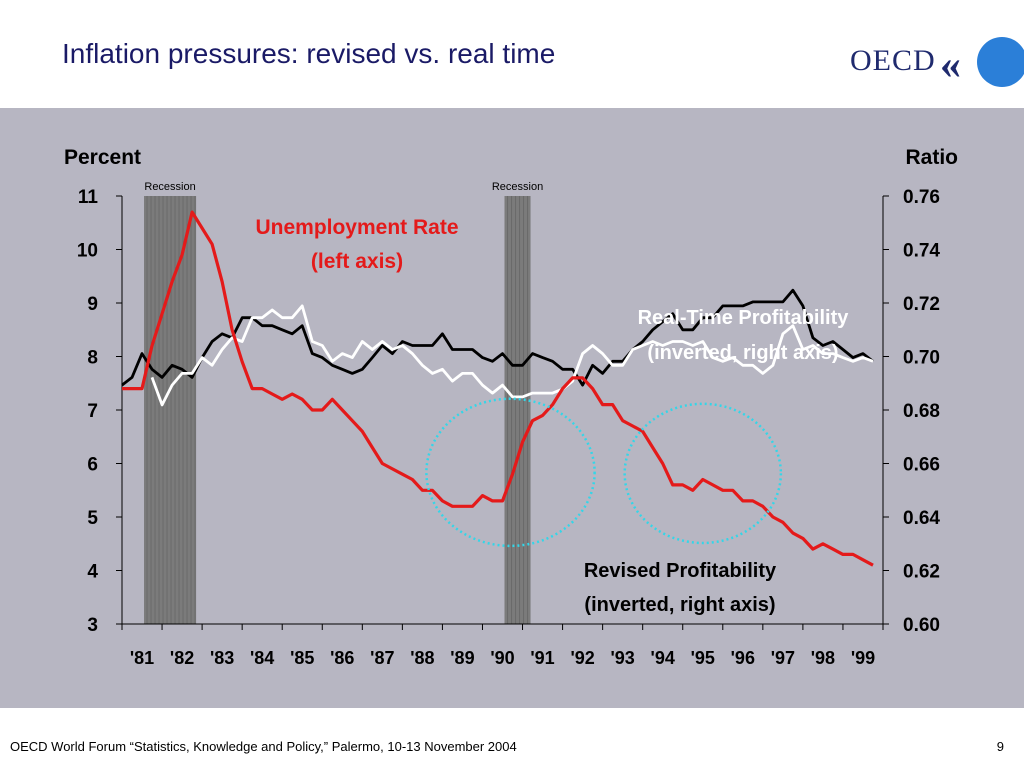 This screenshot has height=768, width=1024. Describe the element at coordinates (604, 472) in the screenshot. I see `highlight-circles` at that location.